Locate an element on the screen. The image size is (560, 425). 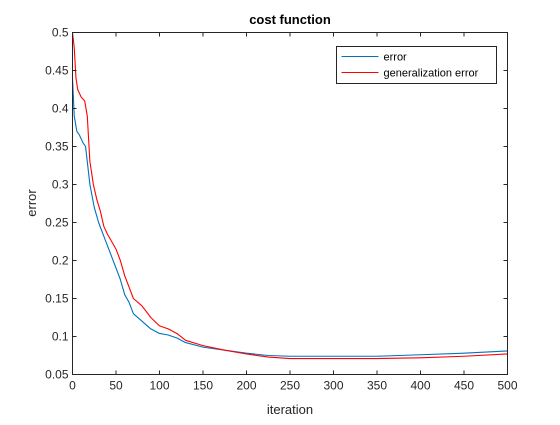
legend: error generalization error is located at coordinates (416, 65).